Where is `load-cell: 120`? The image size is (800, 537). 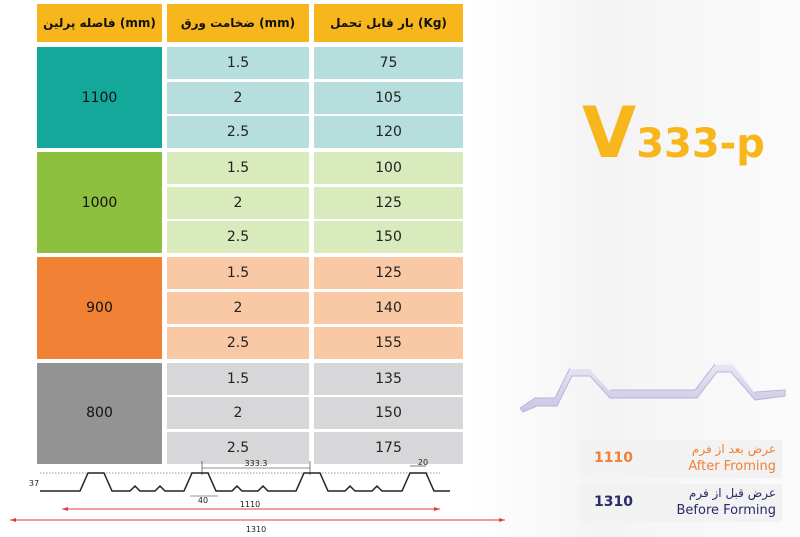
load-cell: 120 is located at coordinates (388, 132).